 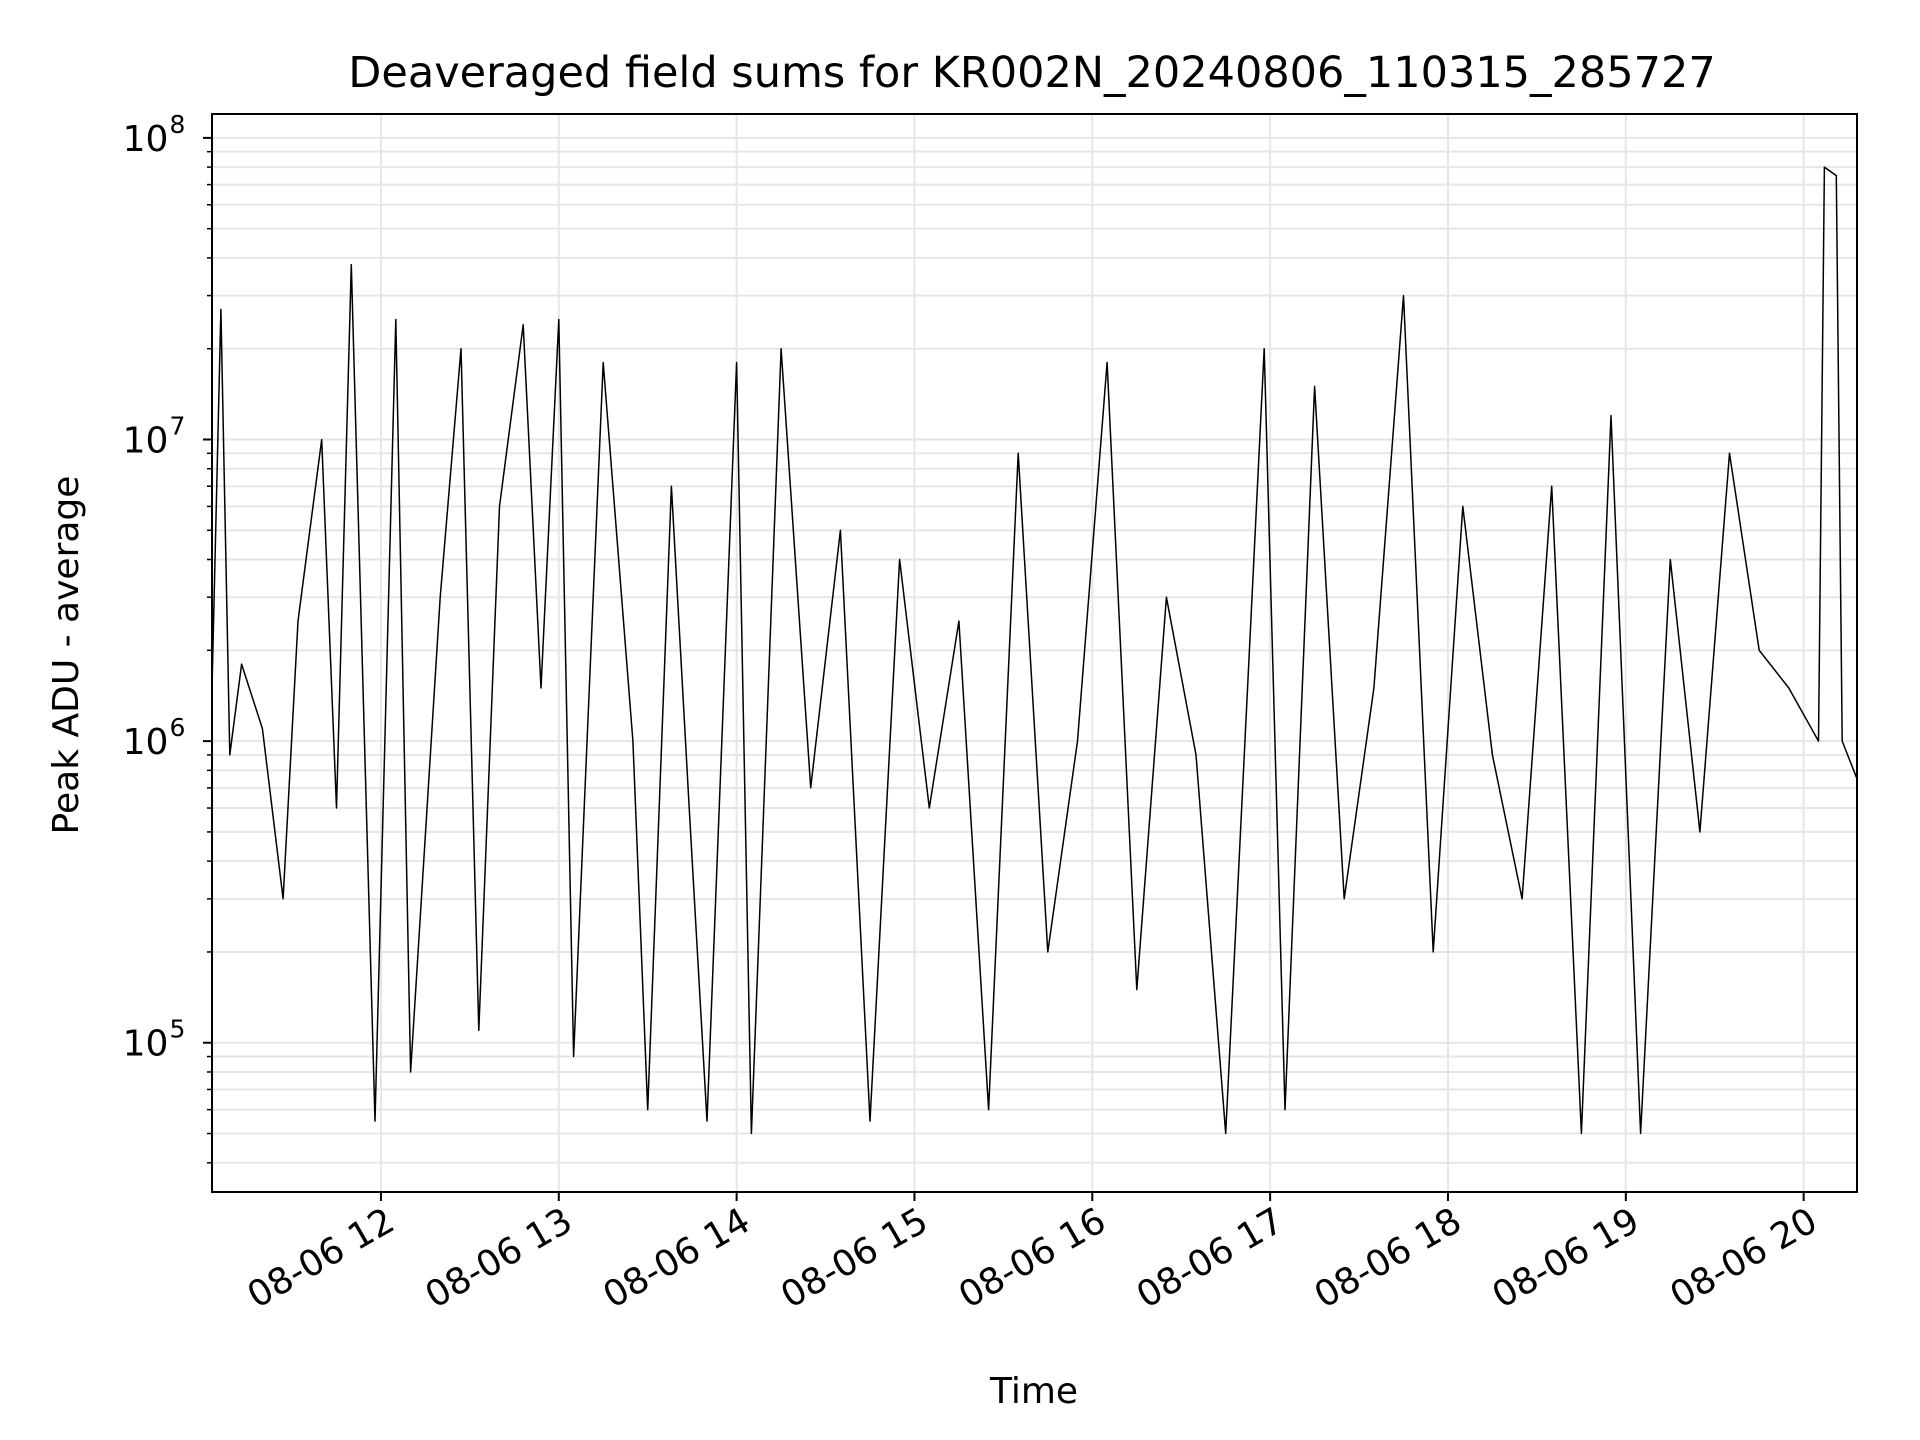 I want to click on y-axis-label: Peak ADU - average, so click(x=66, y=655).